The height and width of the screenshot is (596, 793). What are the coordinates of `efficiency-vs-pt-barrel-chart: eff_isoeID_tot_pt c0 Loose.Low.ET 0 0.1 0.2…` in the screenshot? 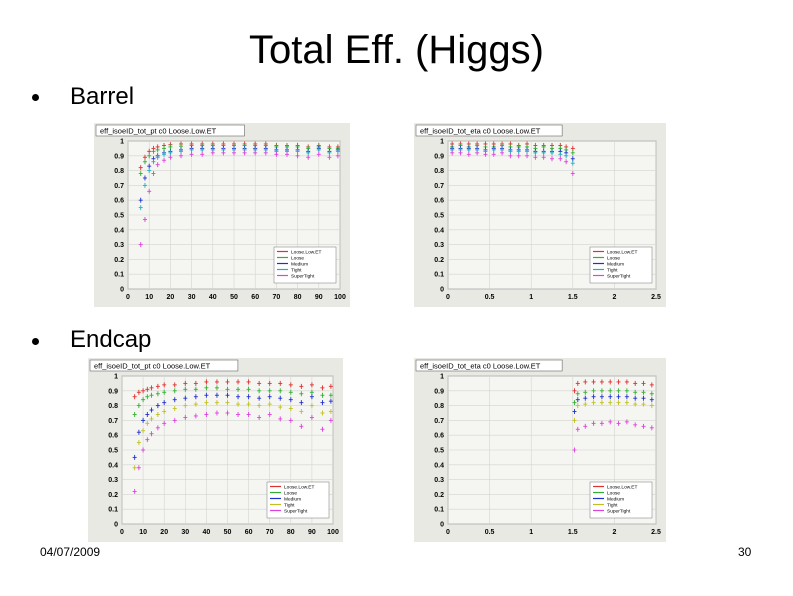 It's located at (222, 215).